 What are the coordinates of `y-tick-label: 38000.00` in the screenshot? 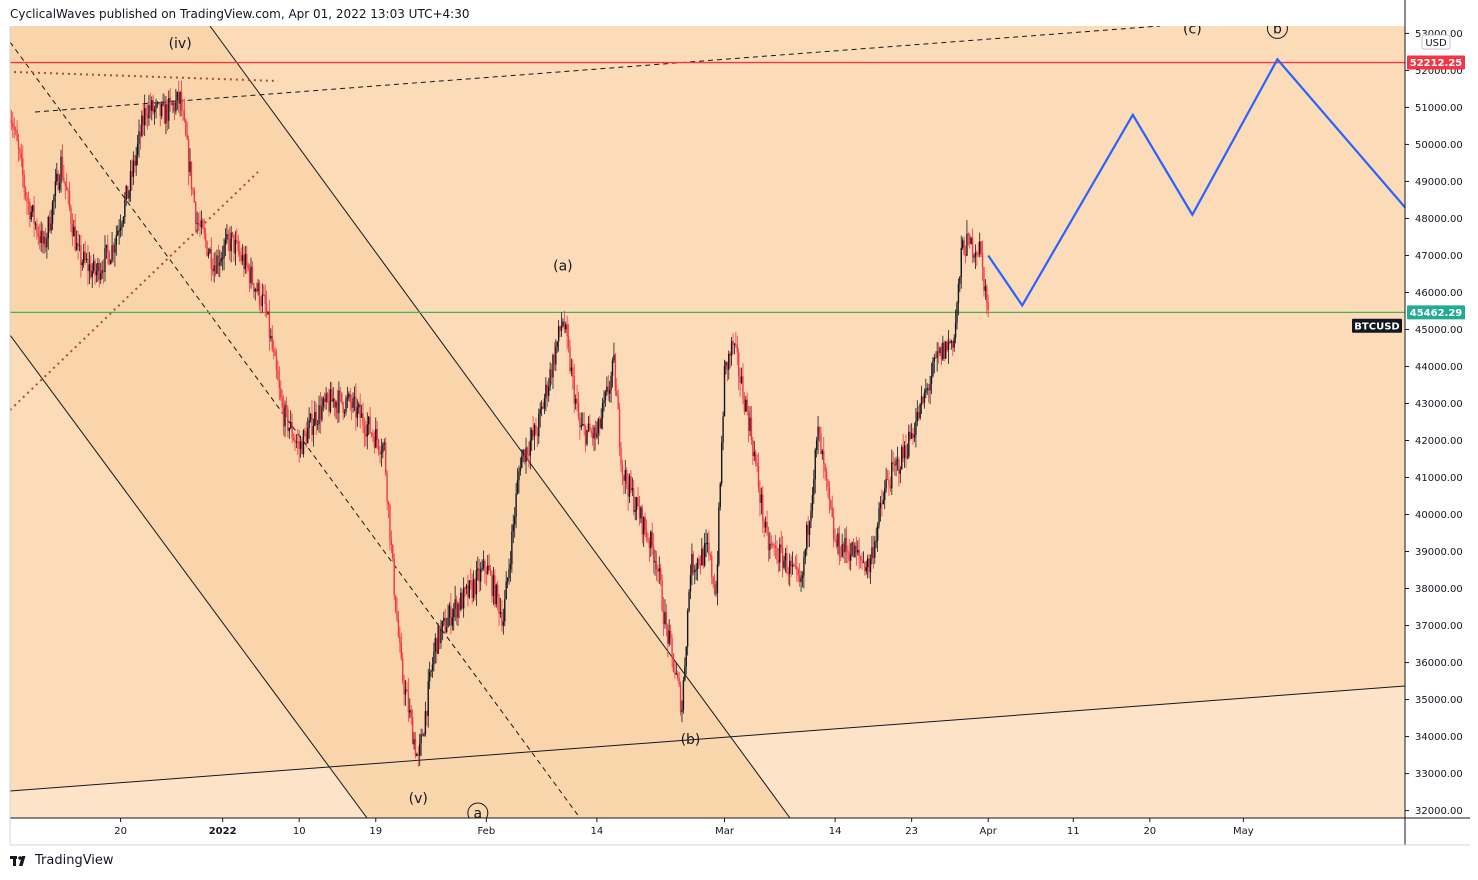 It's located at (1439, 589).